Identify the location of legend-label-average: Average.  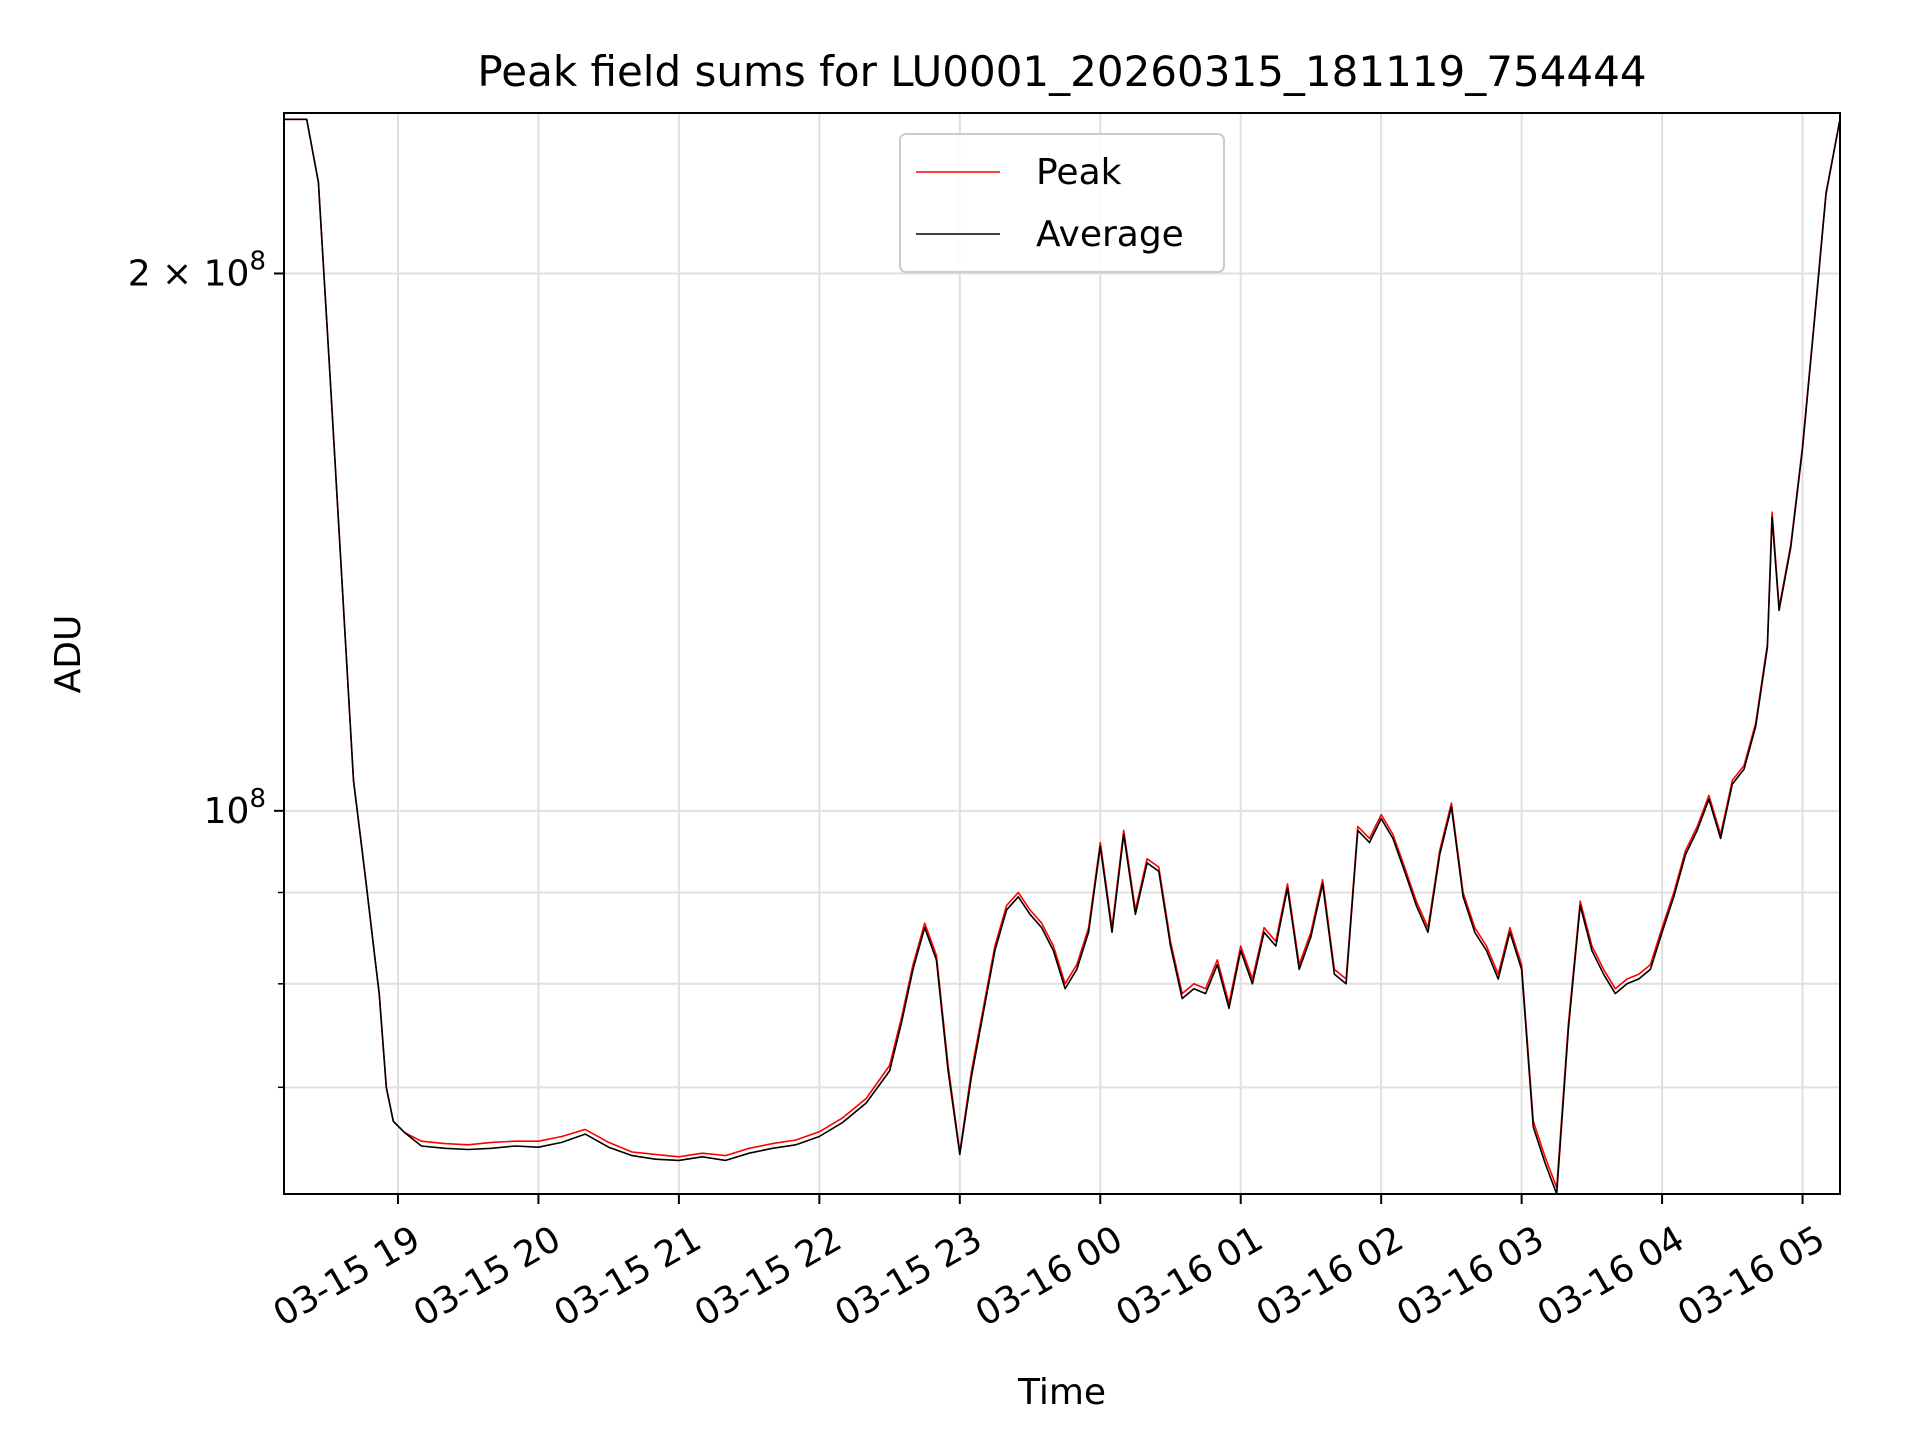
(1110, 234).